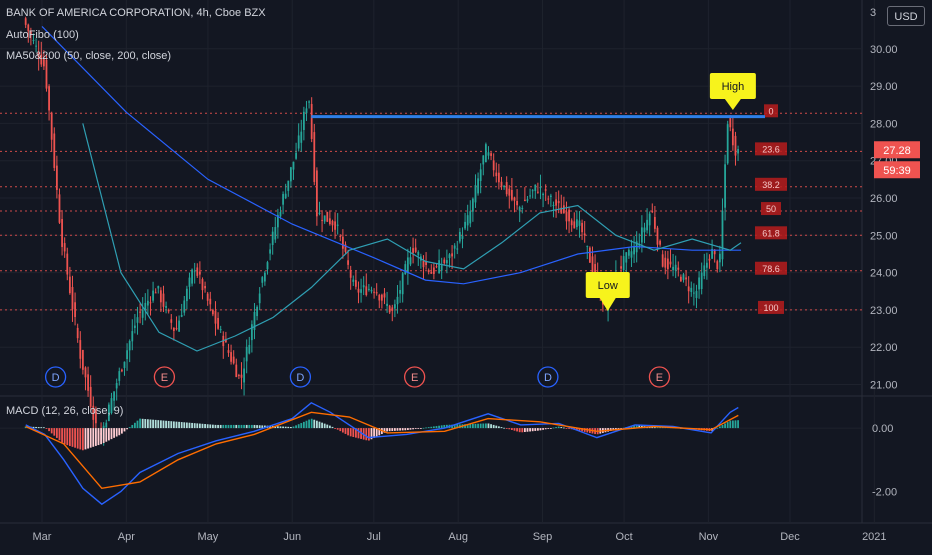 The image size is (932, 555). Describe the element at coordinates (164, 378) in the screenshot. I see `event-marker-label: E` at that location.